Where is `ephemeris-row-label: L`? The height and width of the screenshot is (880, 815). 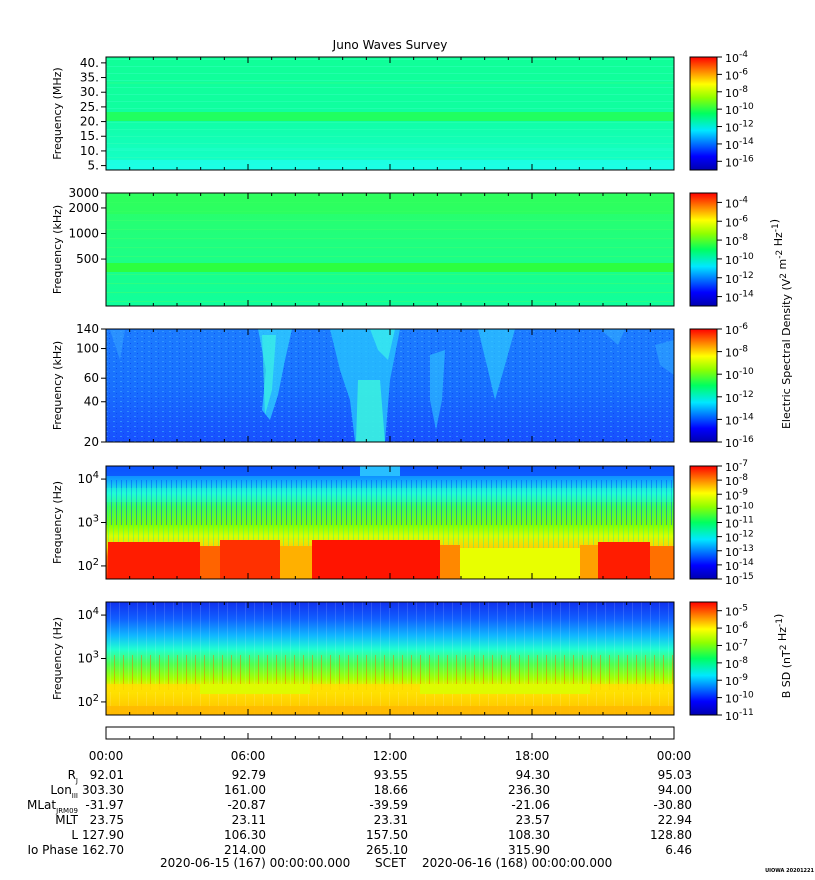 ephemeris-row-label: L is located at coordinates (74, 835).